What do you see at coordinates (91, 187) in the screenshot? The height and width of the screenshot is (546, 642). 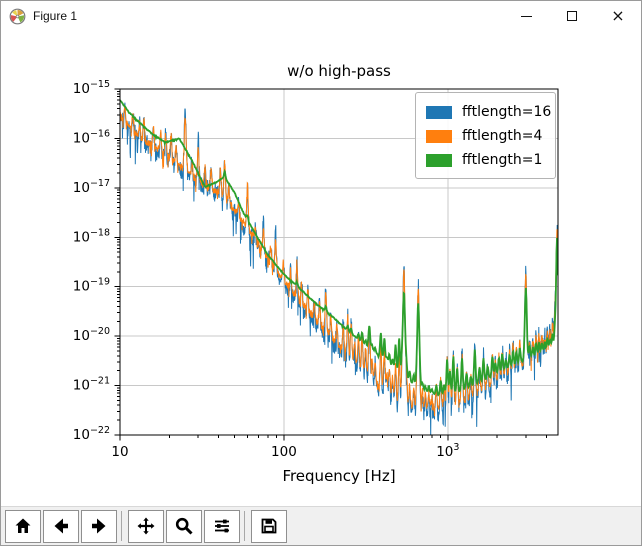 I see `svg-text: 10⁻¹⁷` at bounding box center [91, 187].